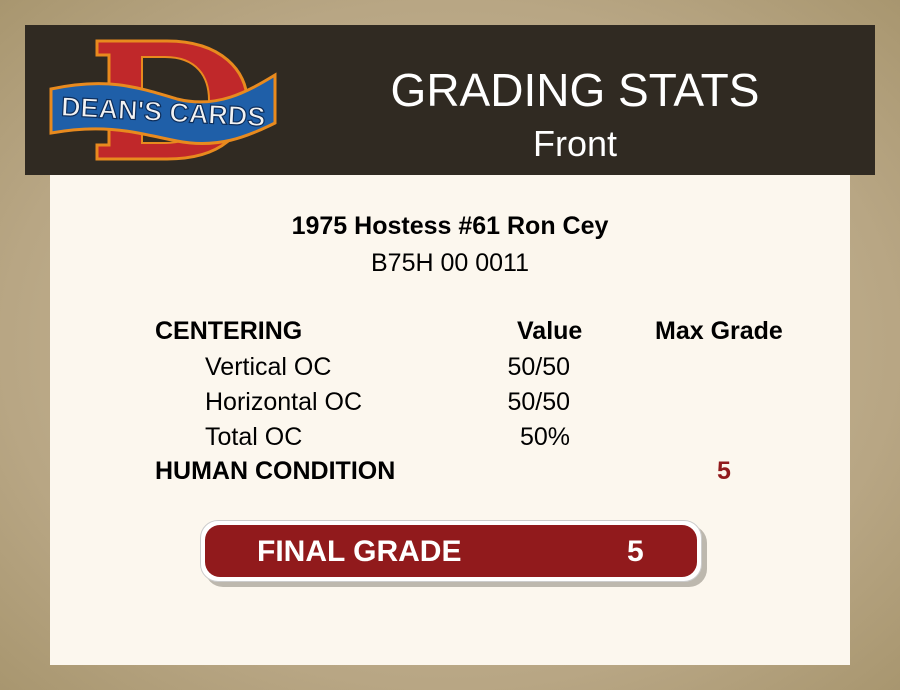 This screenshot has width=900, height=690. What do you see at coordinates (359, 551) in the screenshot?
I see `final-grade-label: FINAL GRADE` at bounding box center [359, 551].